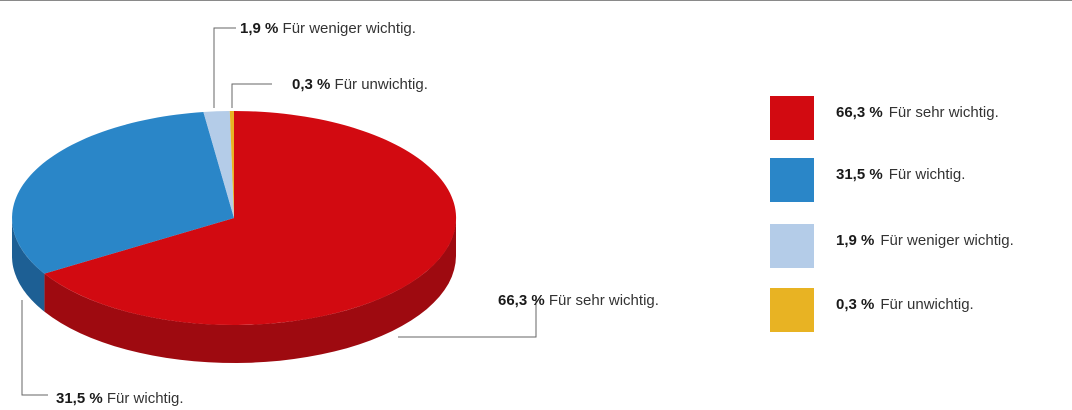  I want to click on legend-item-weniger-wichtig: 1,9 % Für weniger wichtig., so click(920, 246).